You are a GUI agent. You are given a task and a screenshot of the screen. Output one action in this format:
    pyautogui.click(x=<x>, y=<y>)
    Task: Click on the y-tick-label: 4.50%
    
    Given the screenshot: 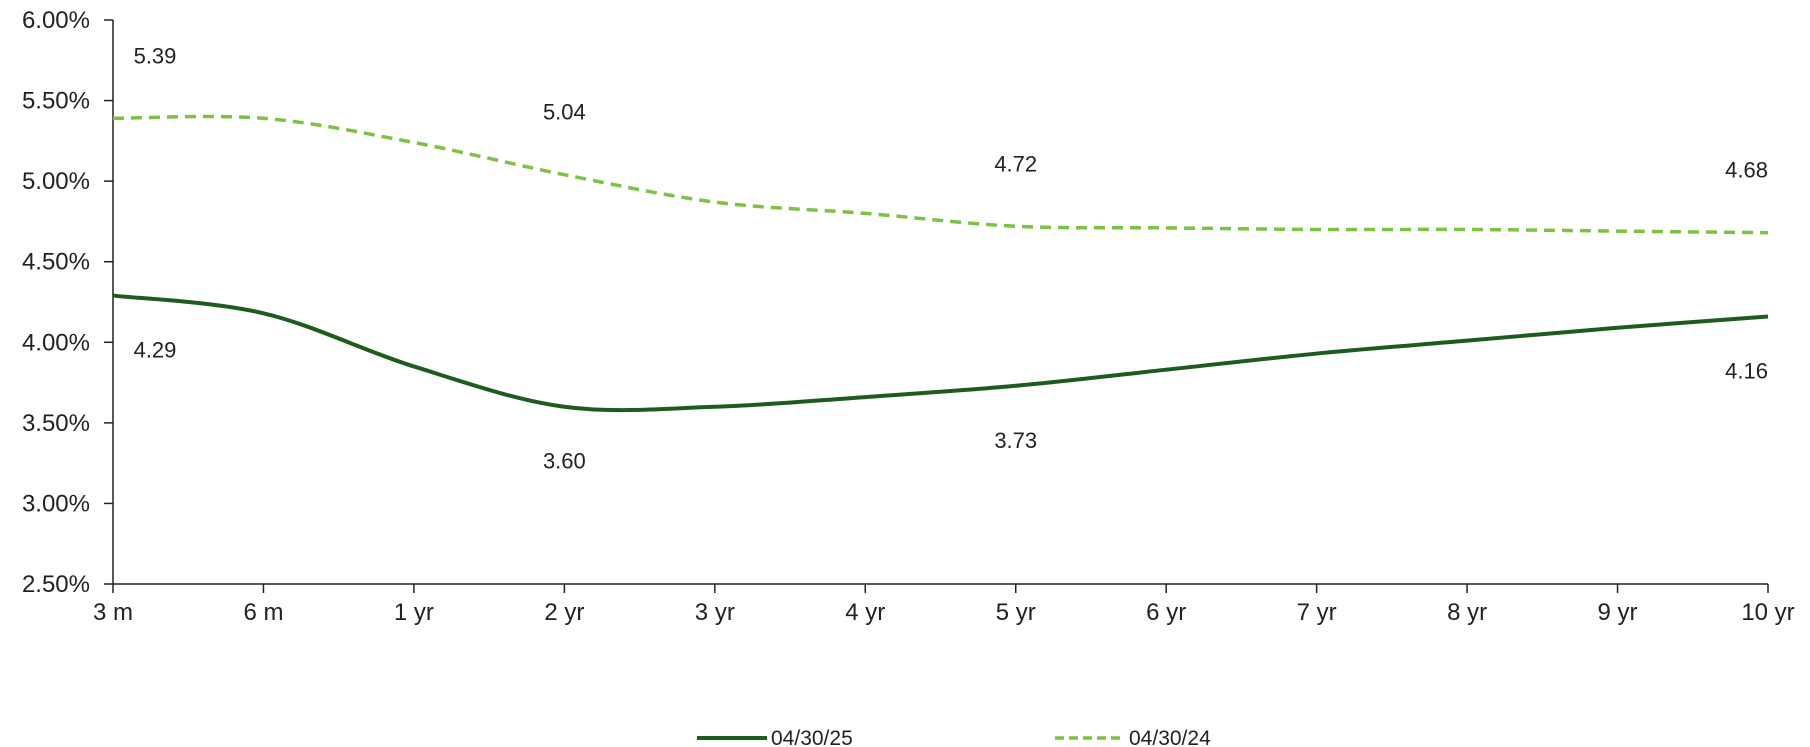 What is the action you would take?
    pyautogui.click(x=56, y=262)
    